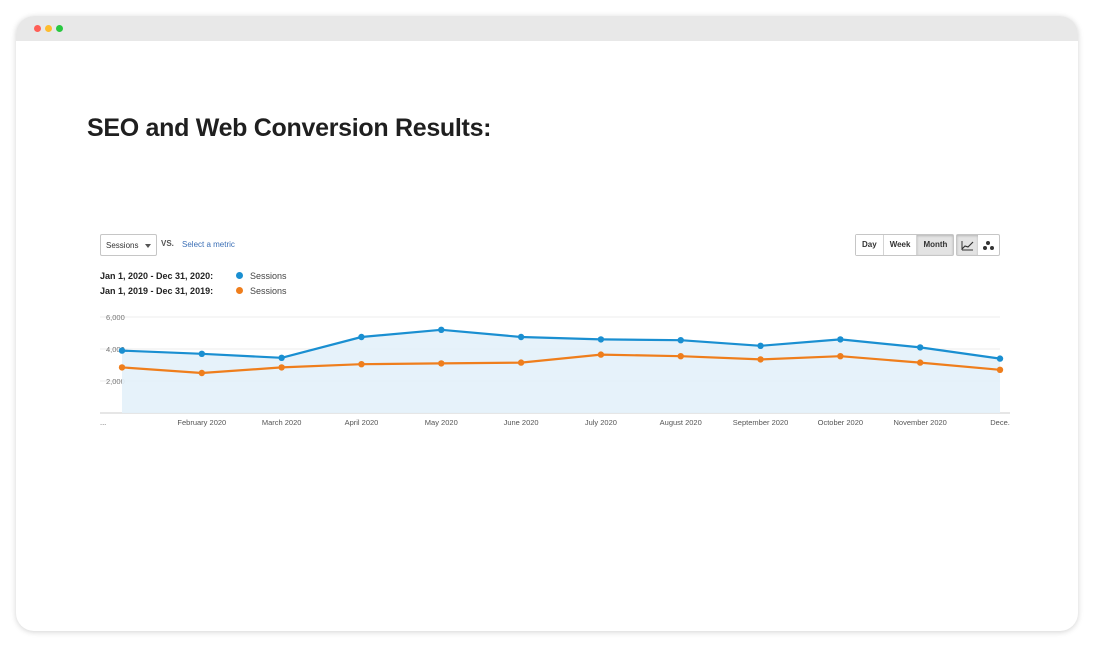 This screenshot has height=657, width=1104. Describe the element at coordinates (282, 422) in the screenshot. I see `x-tick-label: March 2020` at that location.